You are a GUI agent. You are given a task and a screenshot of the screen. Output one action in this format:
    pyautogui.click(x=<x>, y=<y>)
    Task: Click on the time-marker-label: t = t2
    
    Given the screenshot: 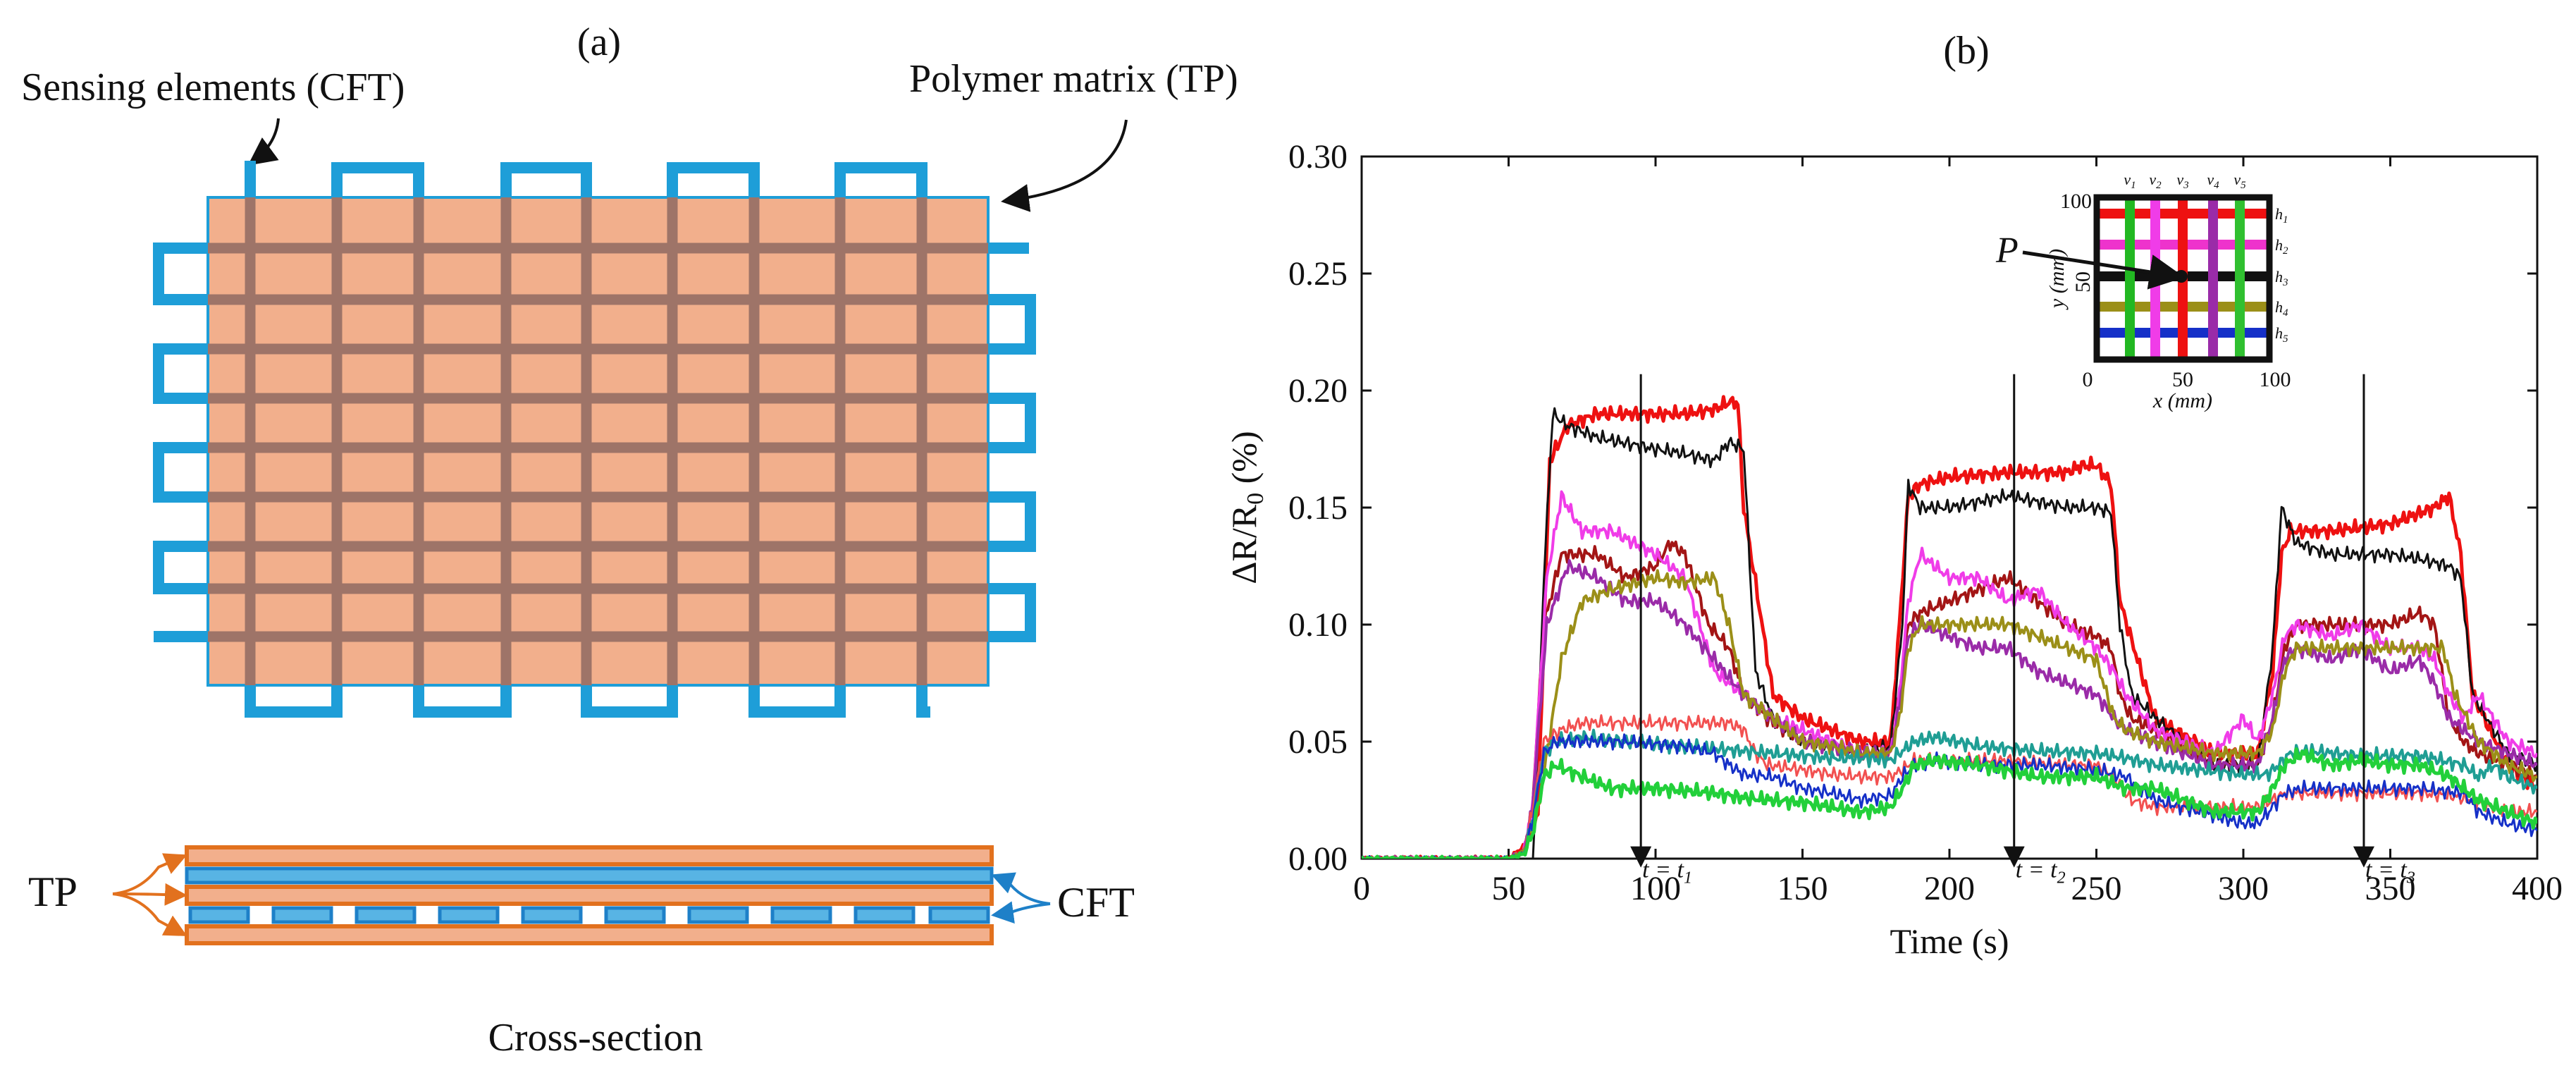 What is the action you would take?
    pyautogui.click(x=2041, y=872)
    